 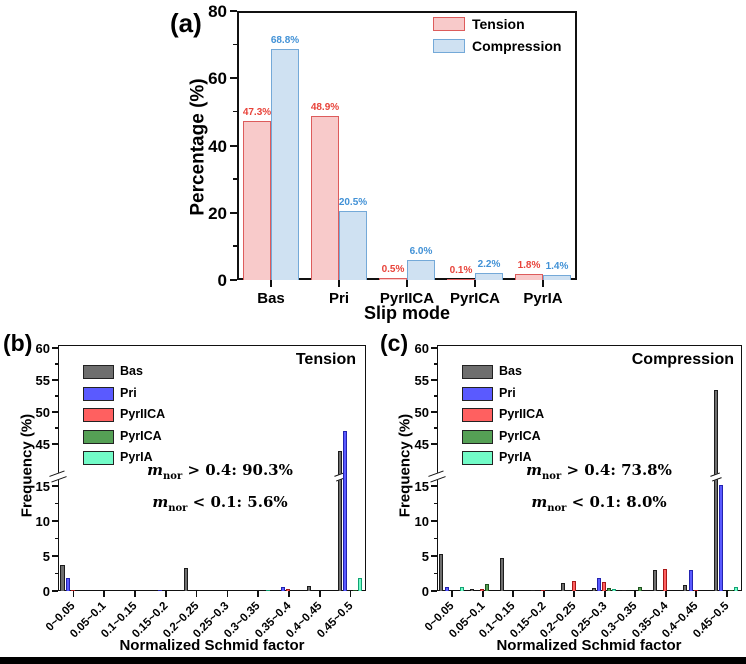 I want to click on bar-value-label: 0.1%, so click(x=461, y=270).